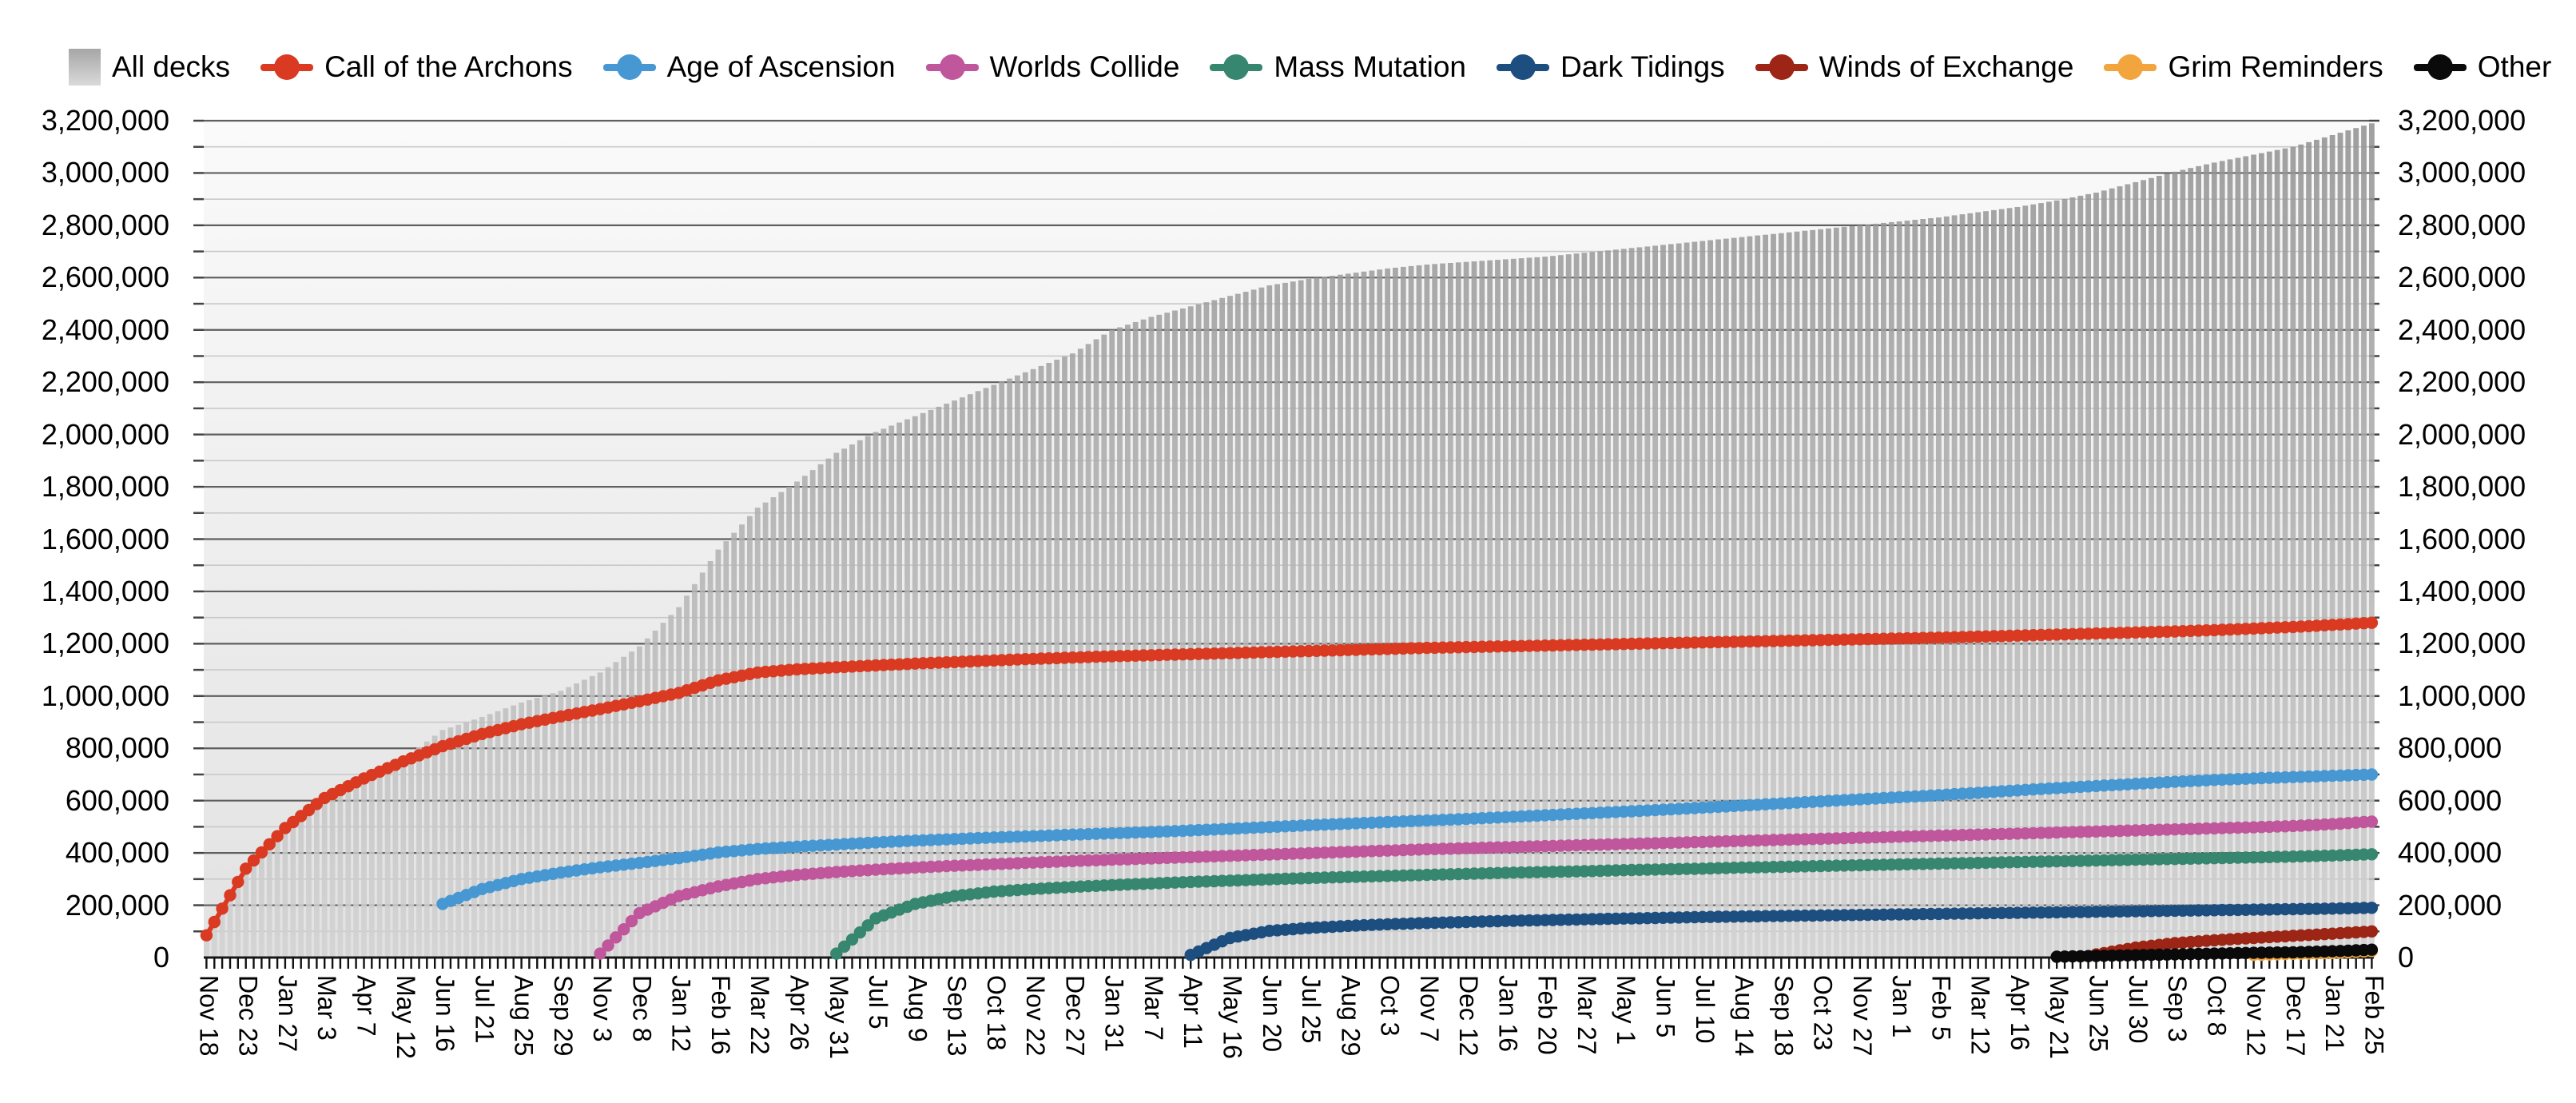 The height and width of the screenshot is (1103, 2576). What do you see at coordinates (781, 66) in the screenshot?
I see `legend-label: Age of Ascension` at bounding box center [781, 66].